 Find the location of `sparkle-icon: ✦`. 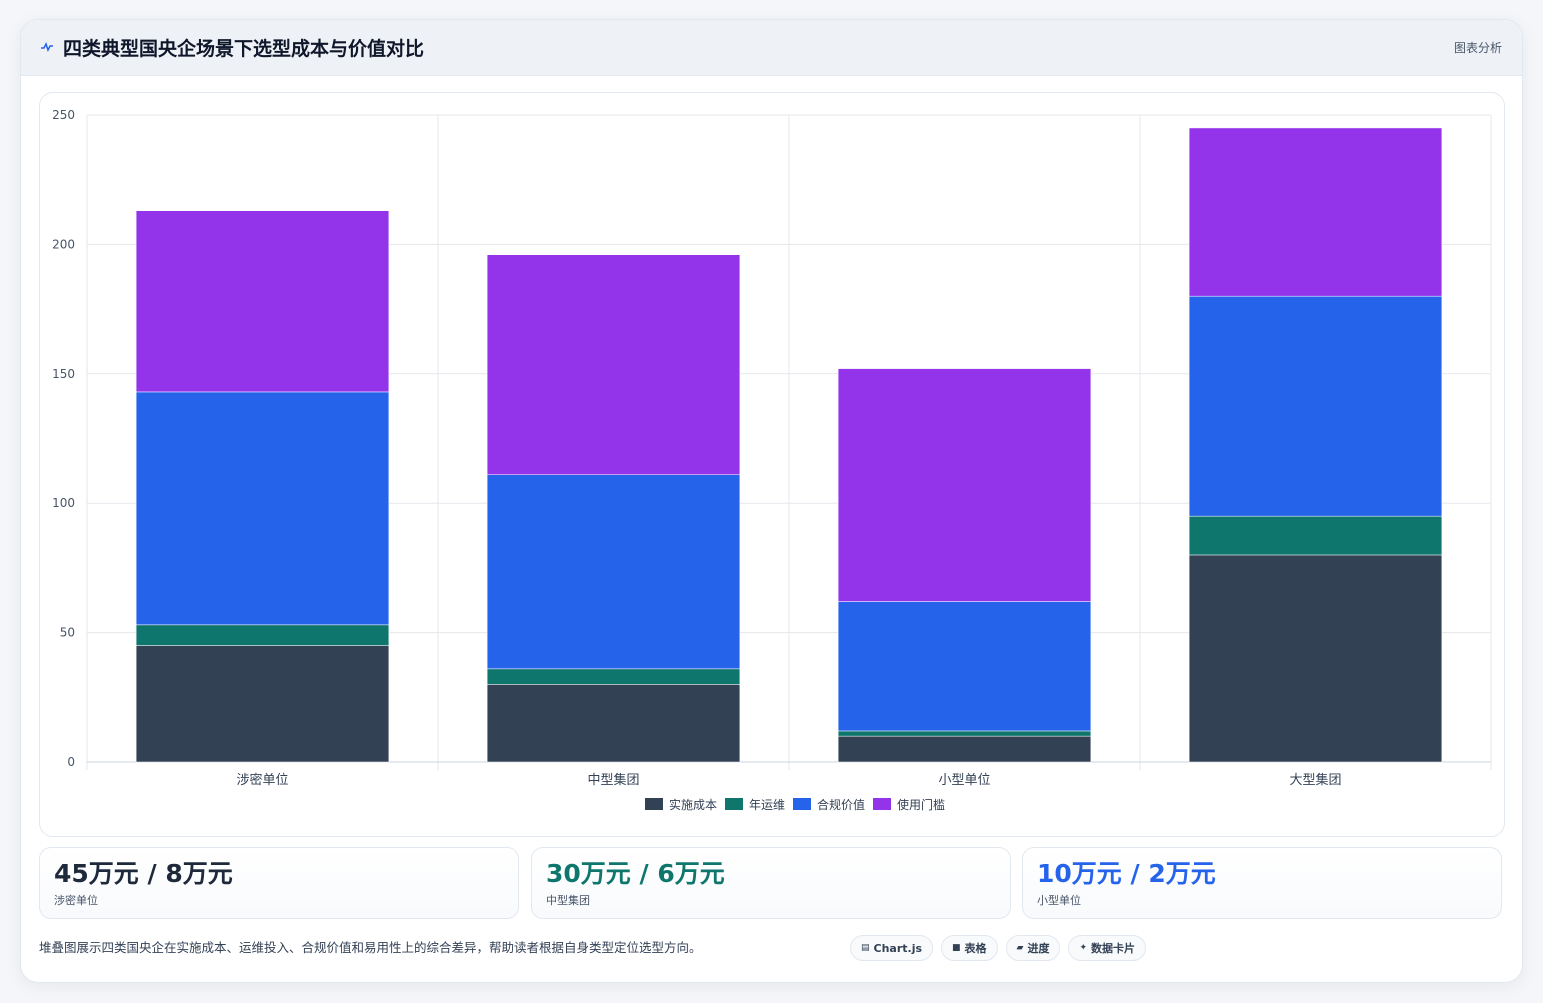

sparkle-icon: ✦ is located at coordinates (1083, 948).